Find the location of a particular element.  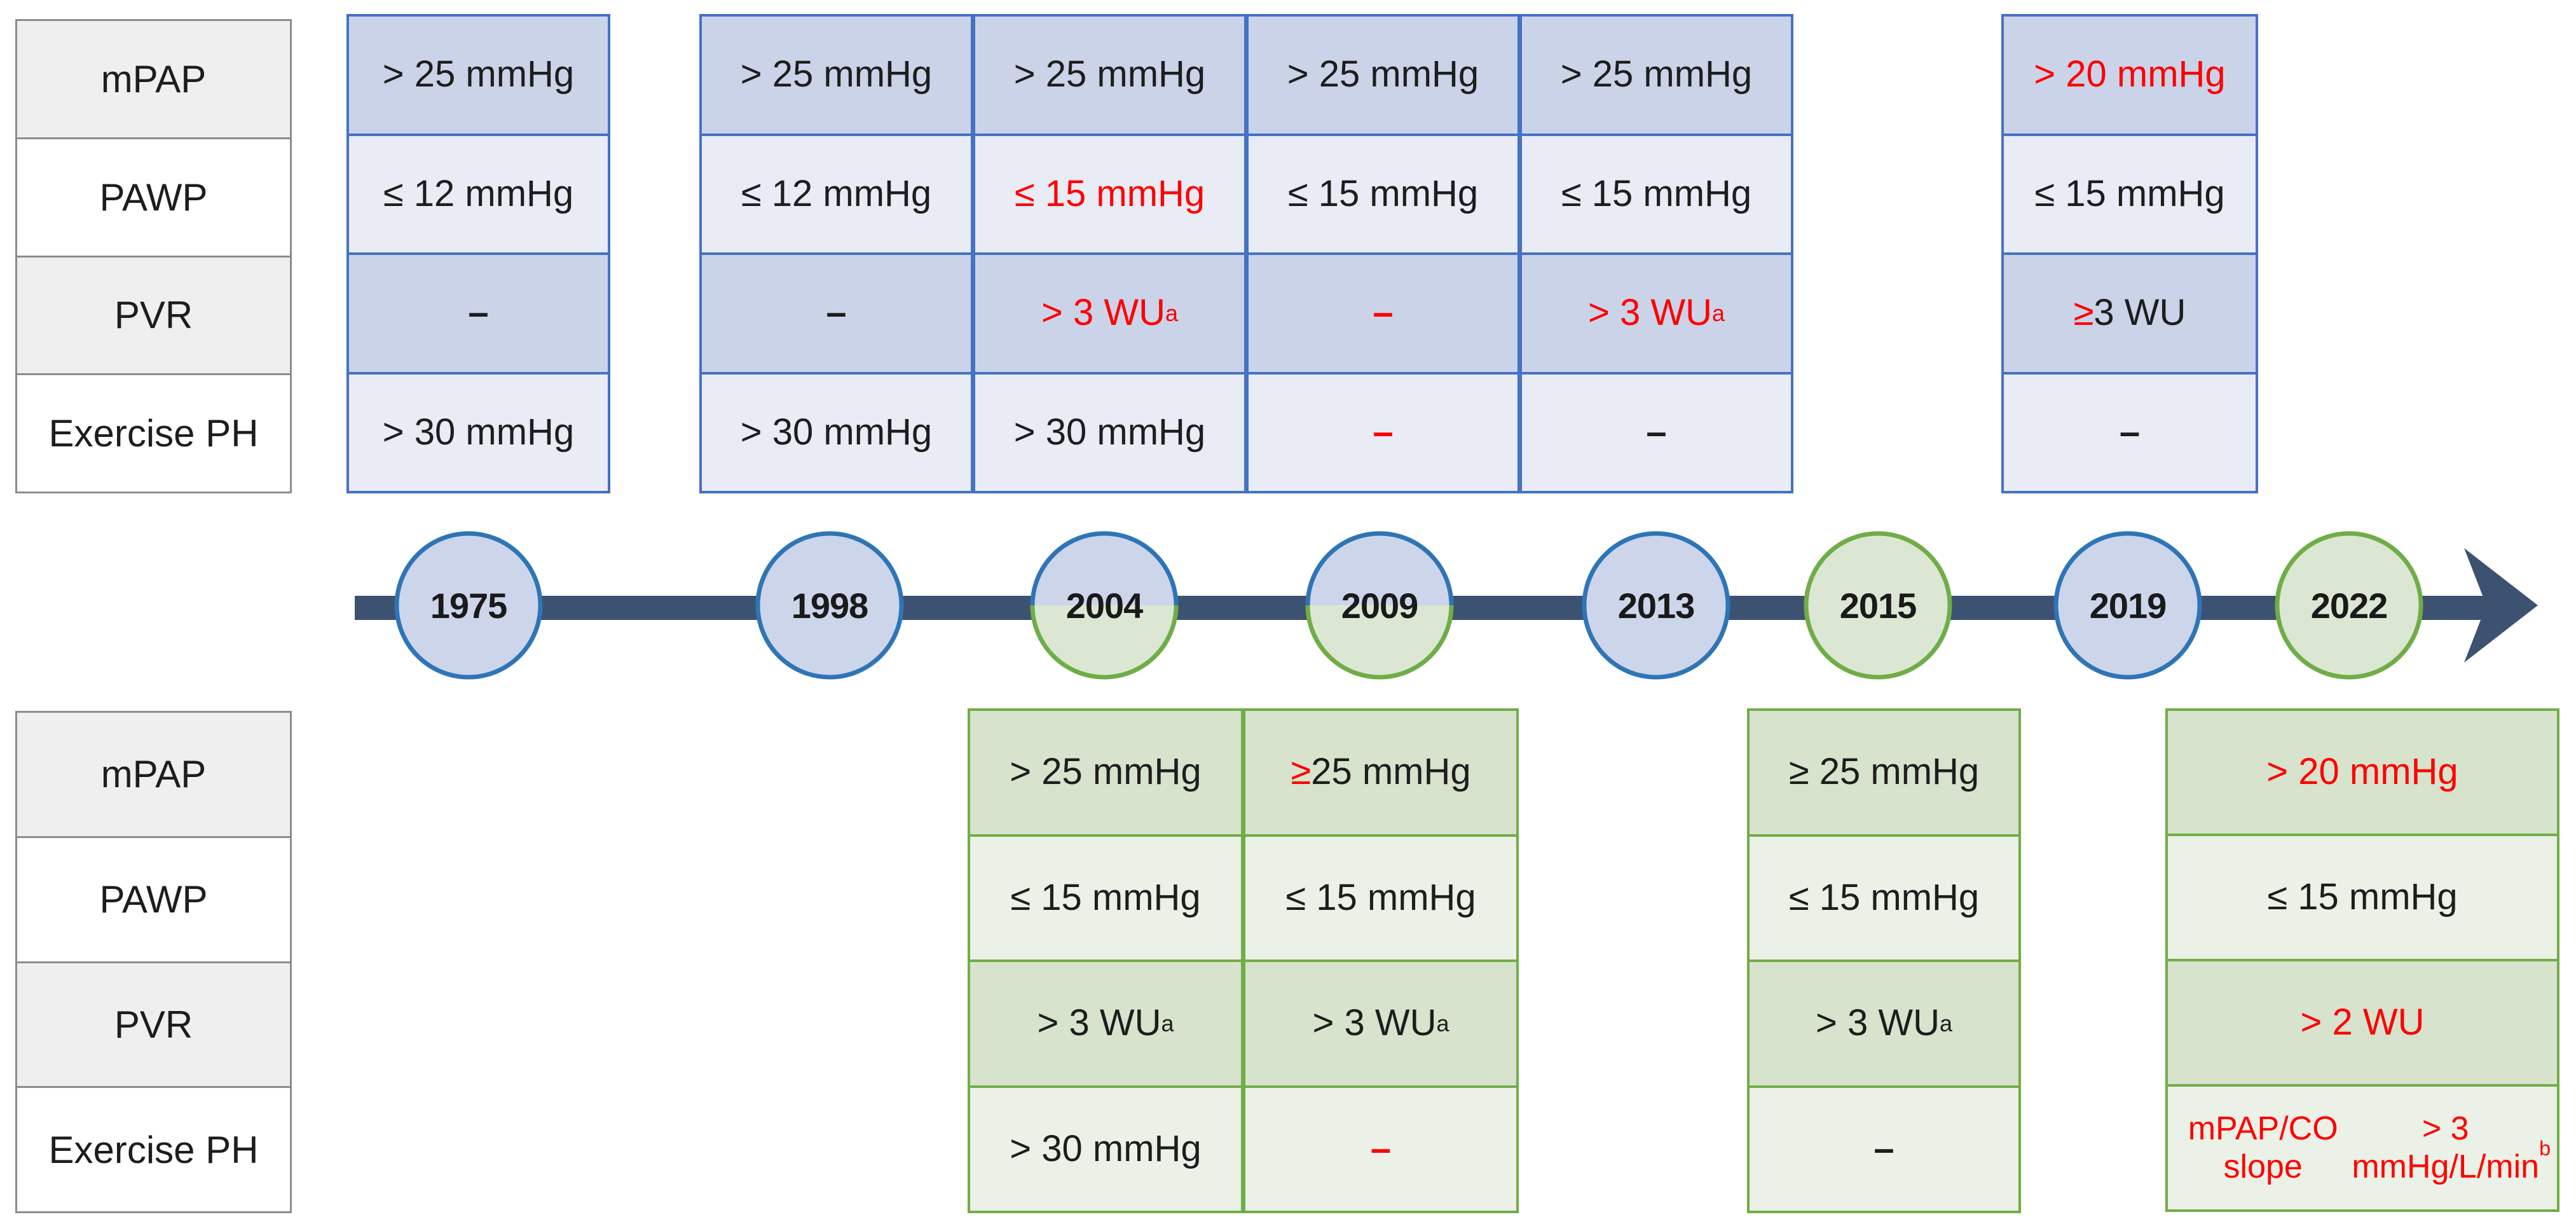

definition-column-1975: > 25 mmHg ≤ 12 mmHg – > 30 mmHg is located at coordinates (478, 254).